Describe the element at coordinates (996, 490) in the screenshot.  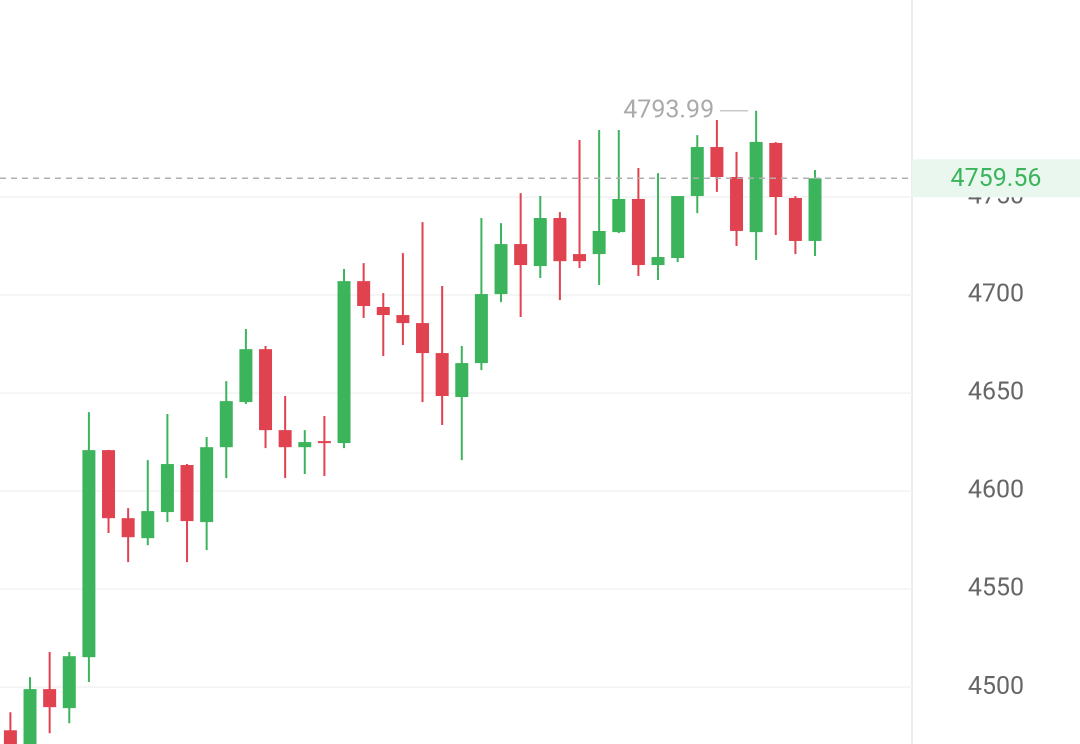
I see `y-tick-label: 4600` at that location.